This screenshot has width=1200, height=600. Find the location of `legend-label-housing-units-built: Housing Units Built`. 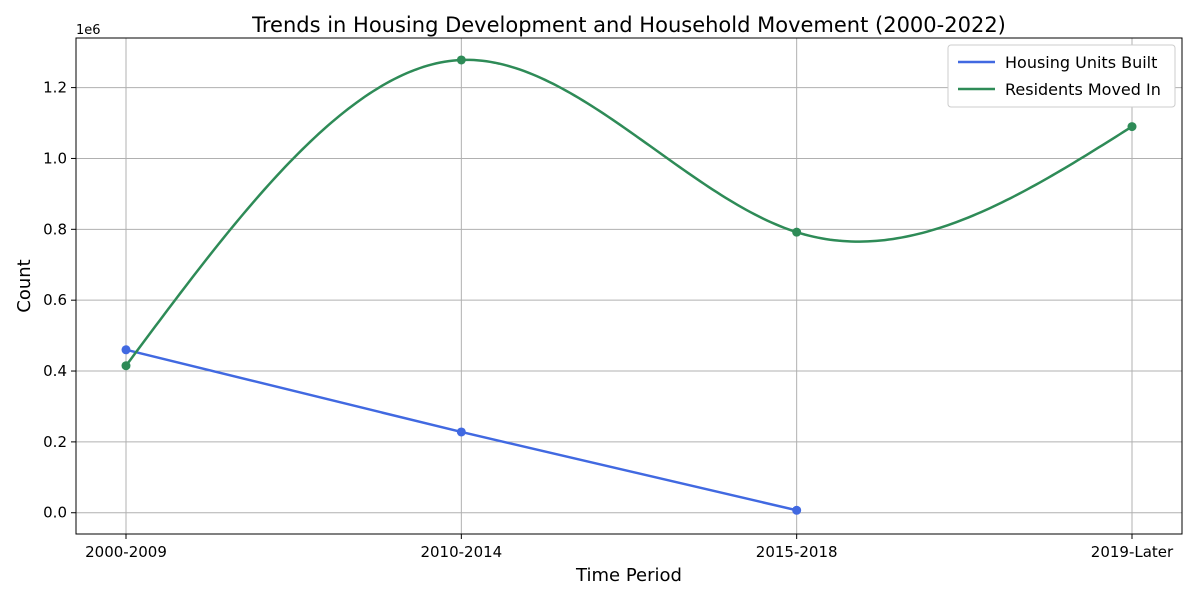

legend-label-housing-units-built: Housing Units Built is located at coordinates (1081, 62).